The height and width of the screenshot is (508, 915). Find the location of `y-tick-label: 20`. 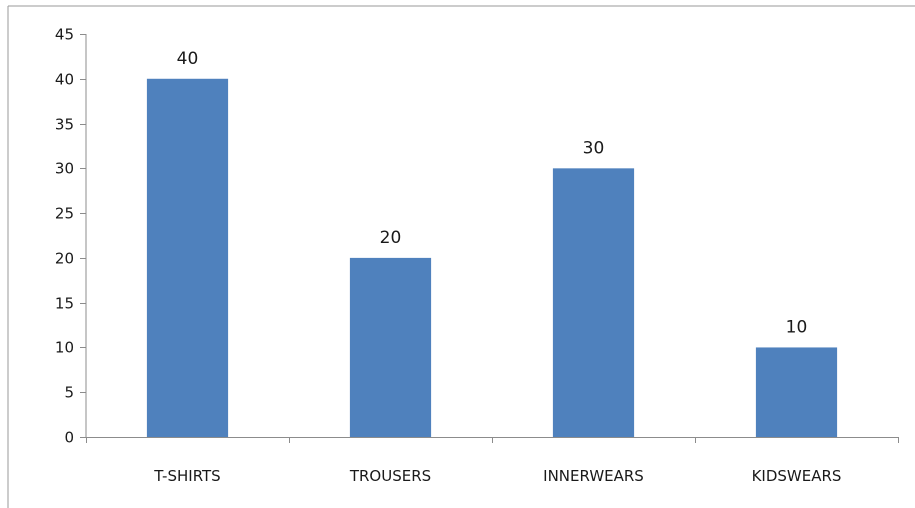

y-tick-label: 20 is located at coordinates (64, 259).